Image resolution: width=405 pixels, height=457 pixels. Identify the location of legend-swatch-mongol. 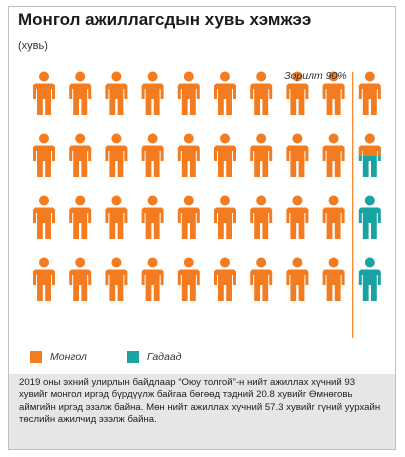
(36, 357).